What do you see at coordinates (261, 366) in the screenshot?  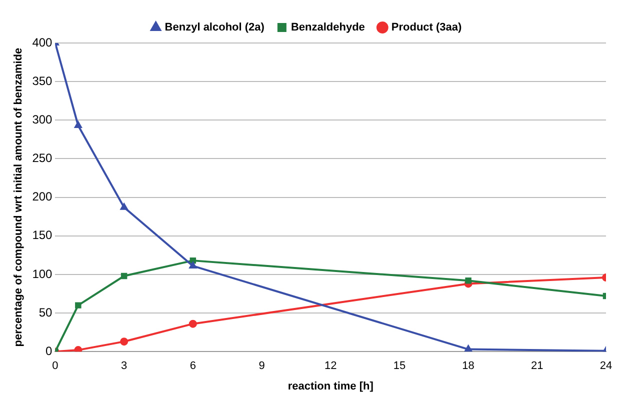 I see `x-tick-label: 9` at bounding box center [261, 366].